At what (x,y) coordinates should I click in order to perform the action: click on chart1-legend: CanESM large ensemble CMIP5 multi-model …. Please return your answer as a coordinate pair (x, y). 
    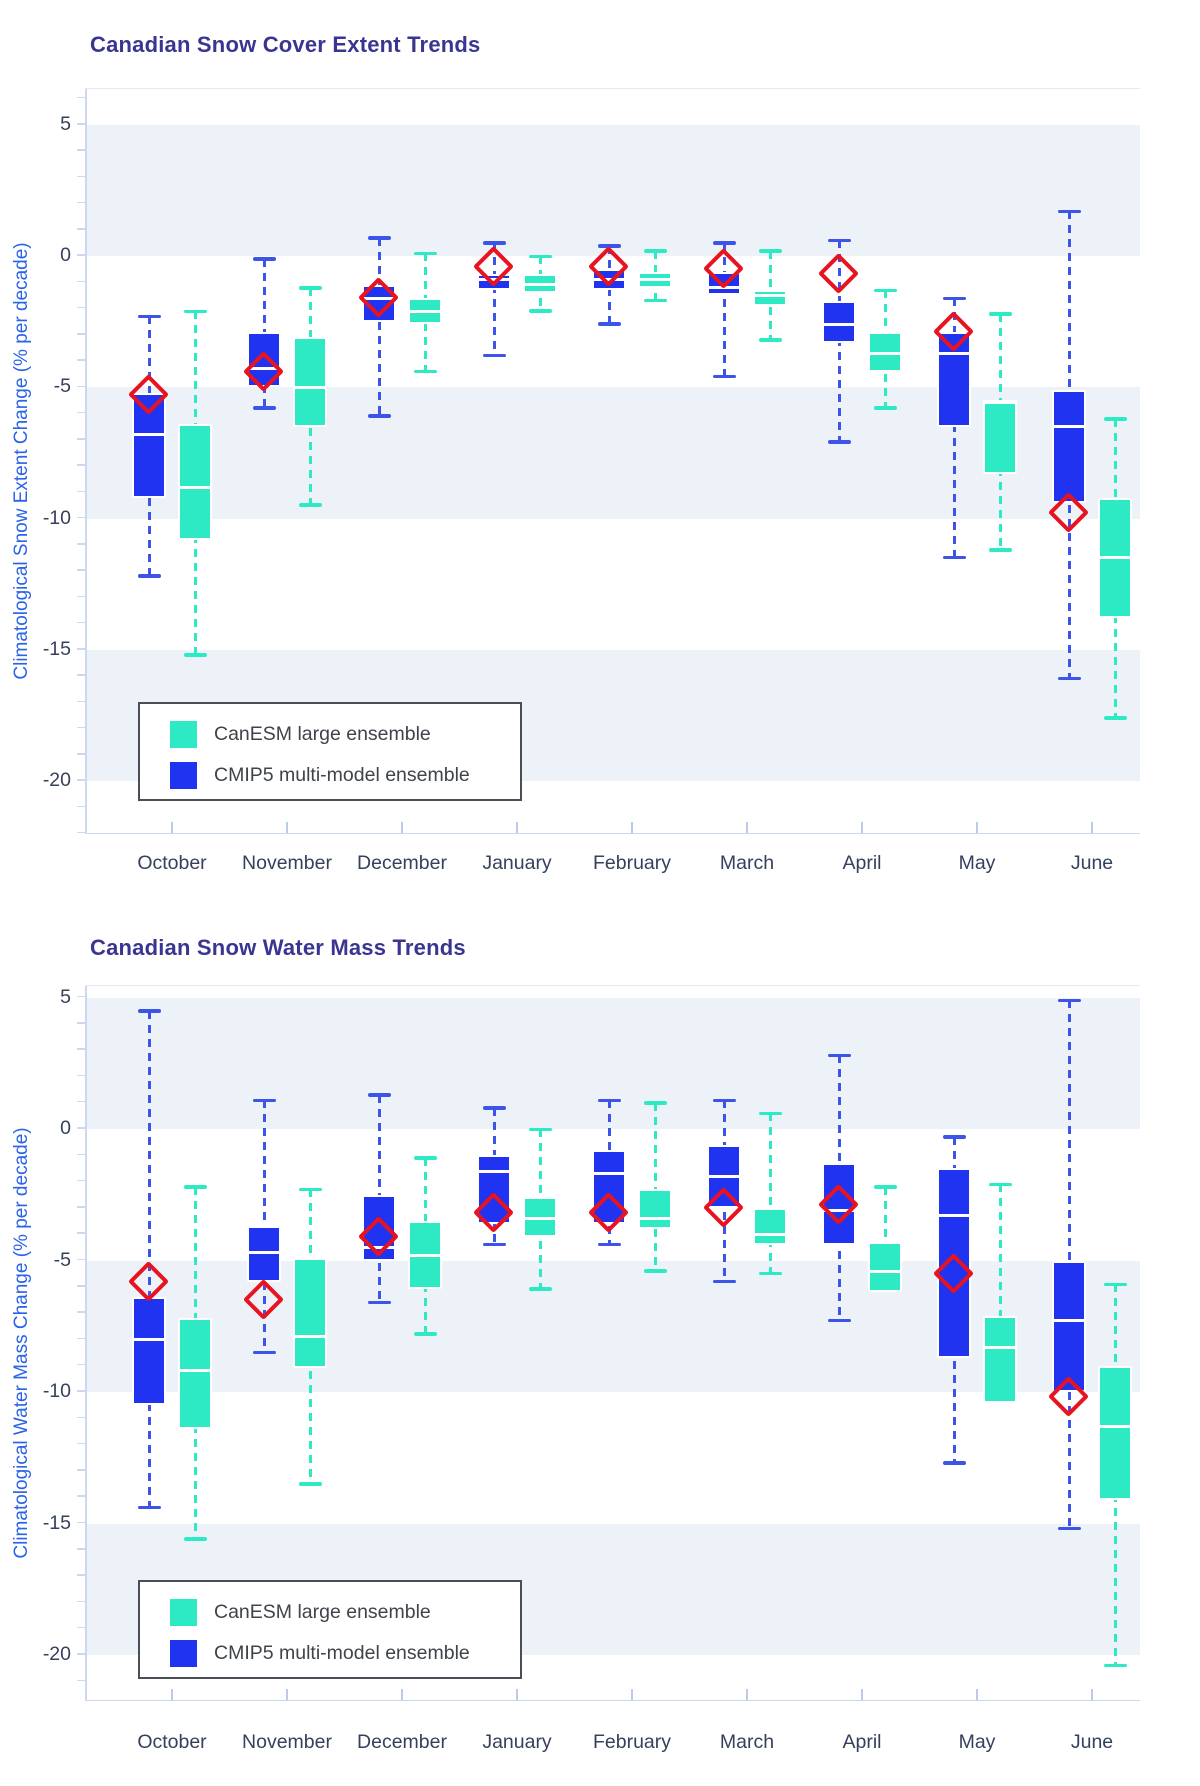
    Looking at the image, I should click on (330, 751).